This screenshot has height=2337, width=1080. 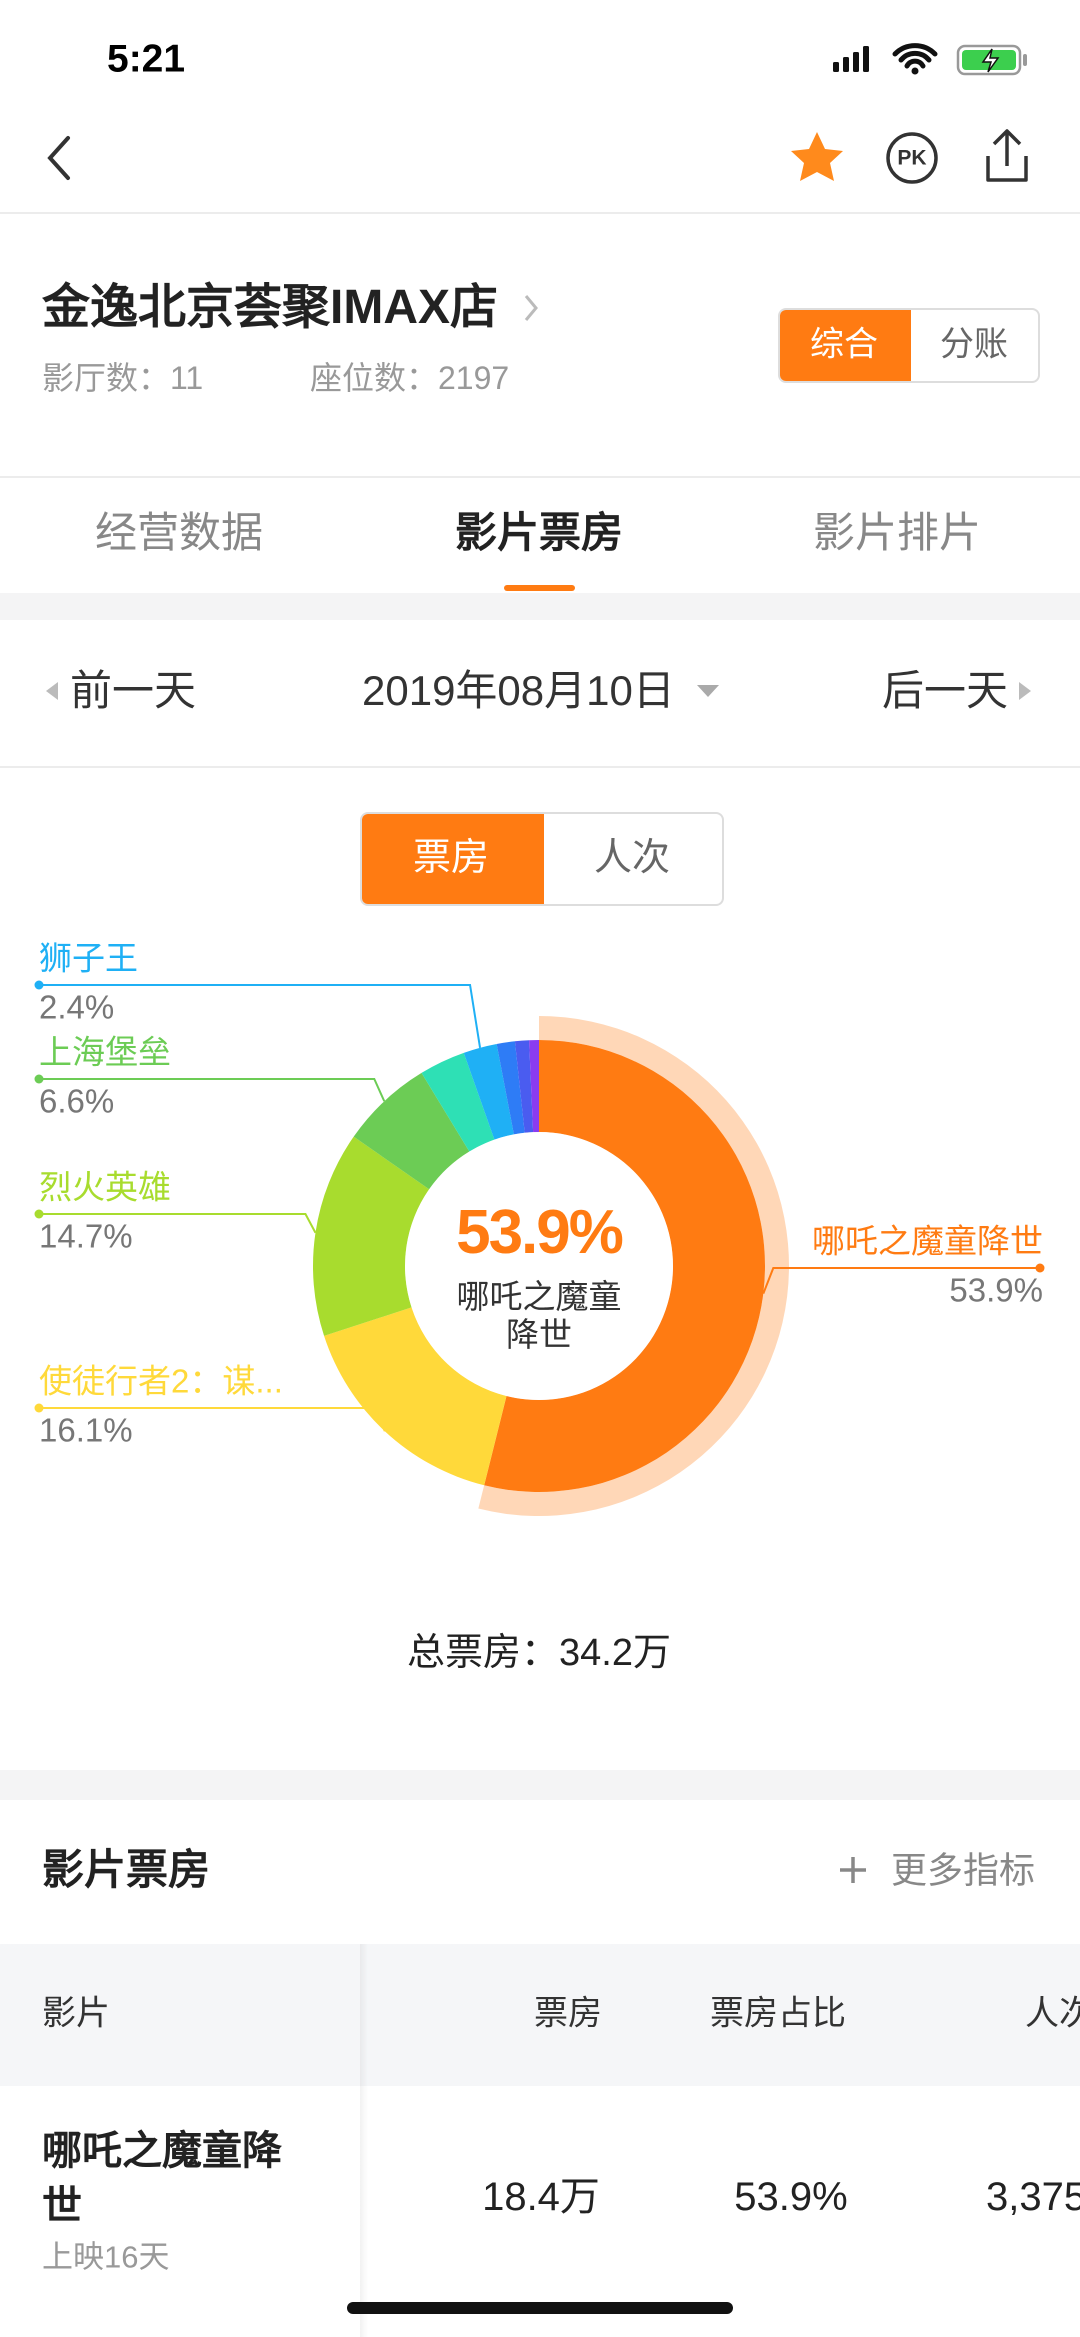 I want to click on metric-option: 票房, so click(x=451, y=858).